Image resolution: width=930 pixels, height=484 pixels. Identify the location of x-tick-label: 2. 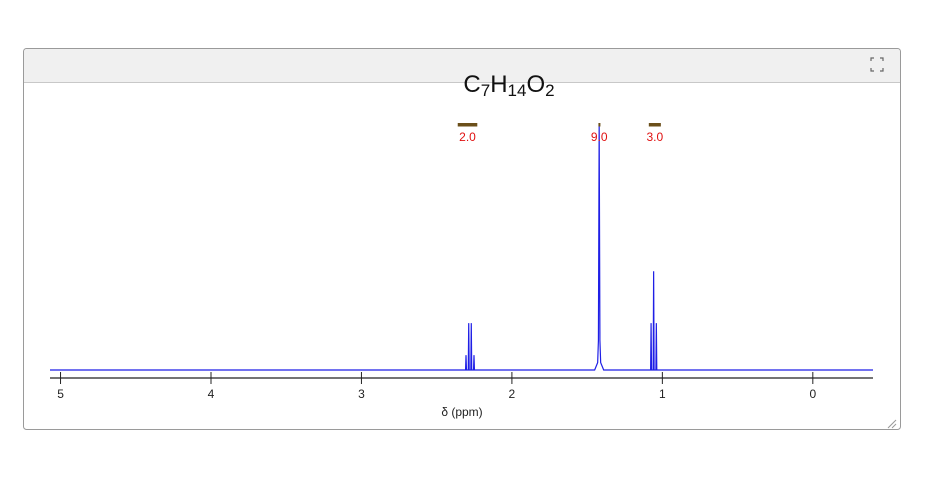
(512, 394).